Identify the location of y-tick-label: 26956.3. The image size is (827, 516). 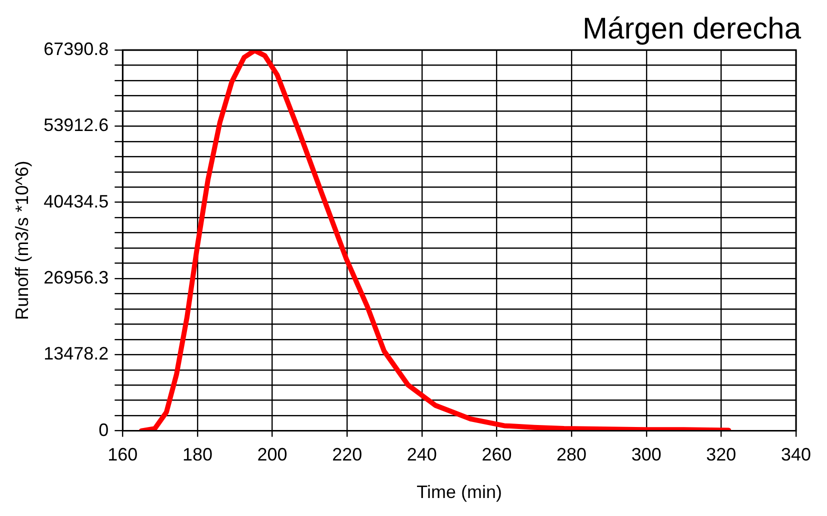
(76, 277).